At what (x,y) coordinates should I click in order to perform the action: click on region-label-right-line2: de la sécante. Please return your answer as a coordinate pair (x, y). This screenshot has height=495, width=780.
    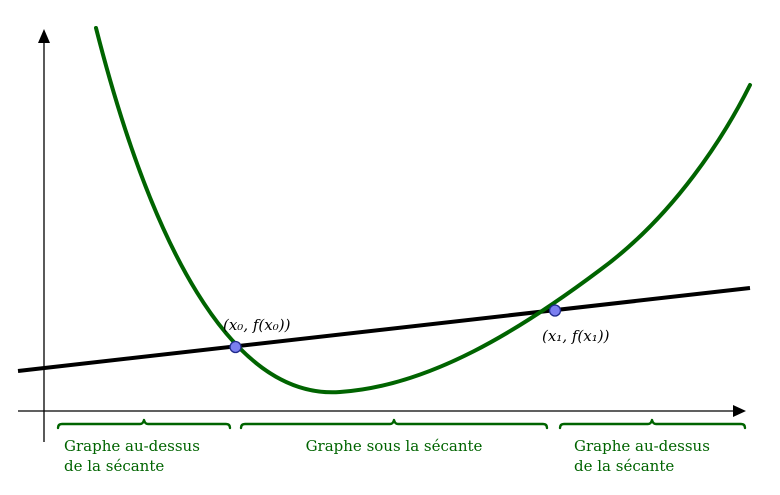
    Looking at the image, I should click on (624, 466).